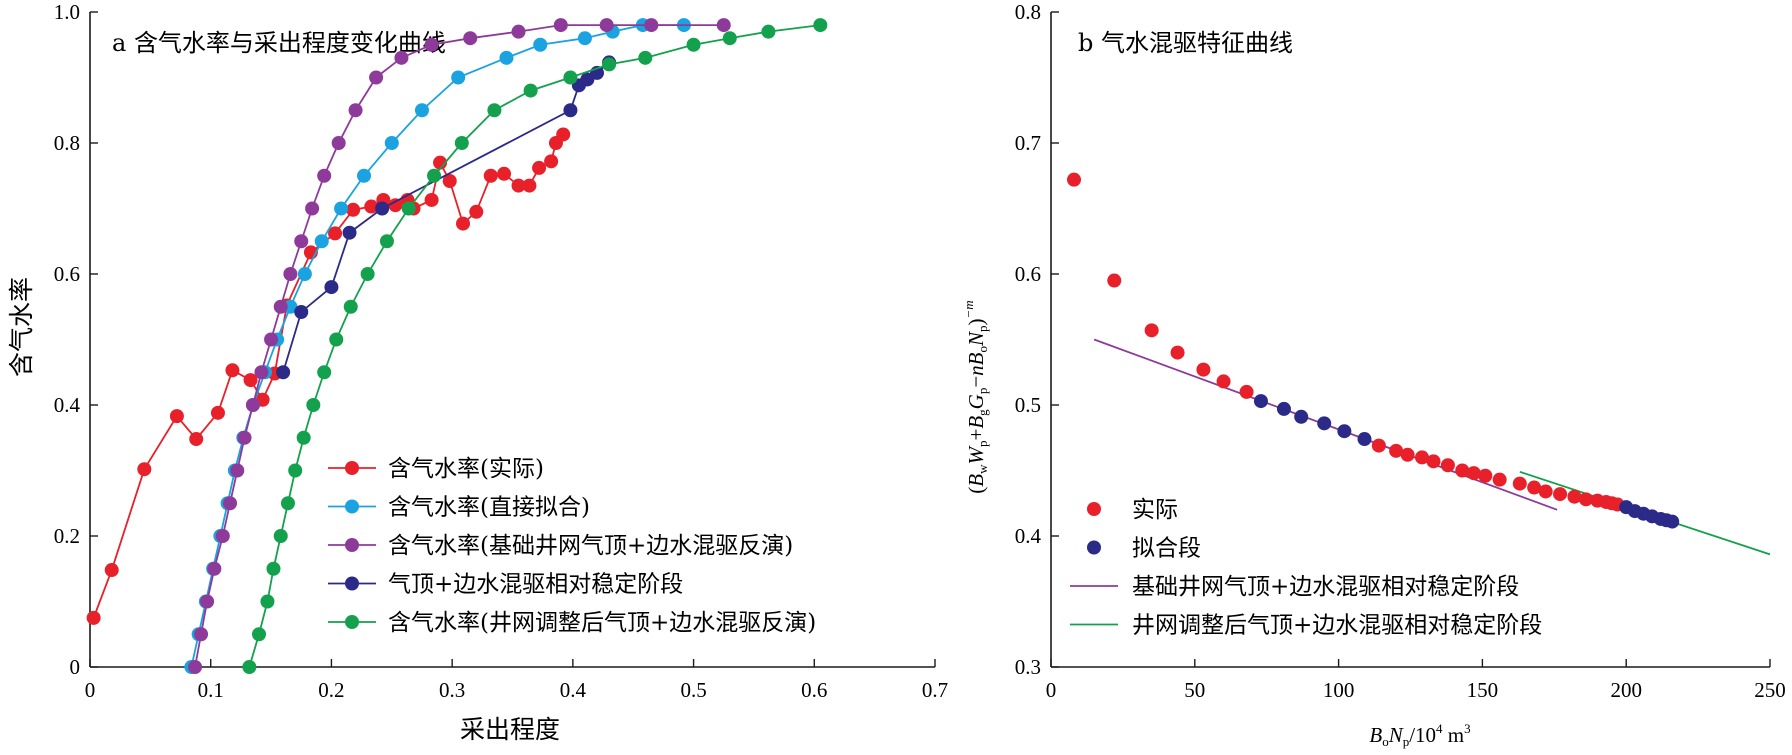 This screenshot has height=755, width=1792. I want to click on panel-a-xtick-label: 0.2, so click(331, 690).